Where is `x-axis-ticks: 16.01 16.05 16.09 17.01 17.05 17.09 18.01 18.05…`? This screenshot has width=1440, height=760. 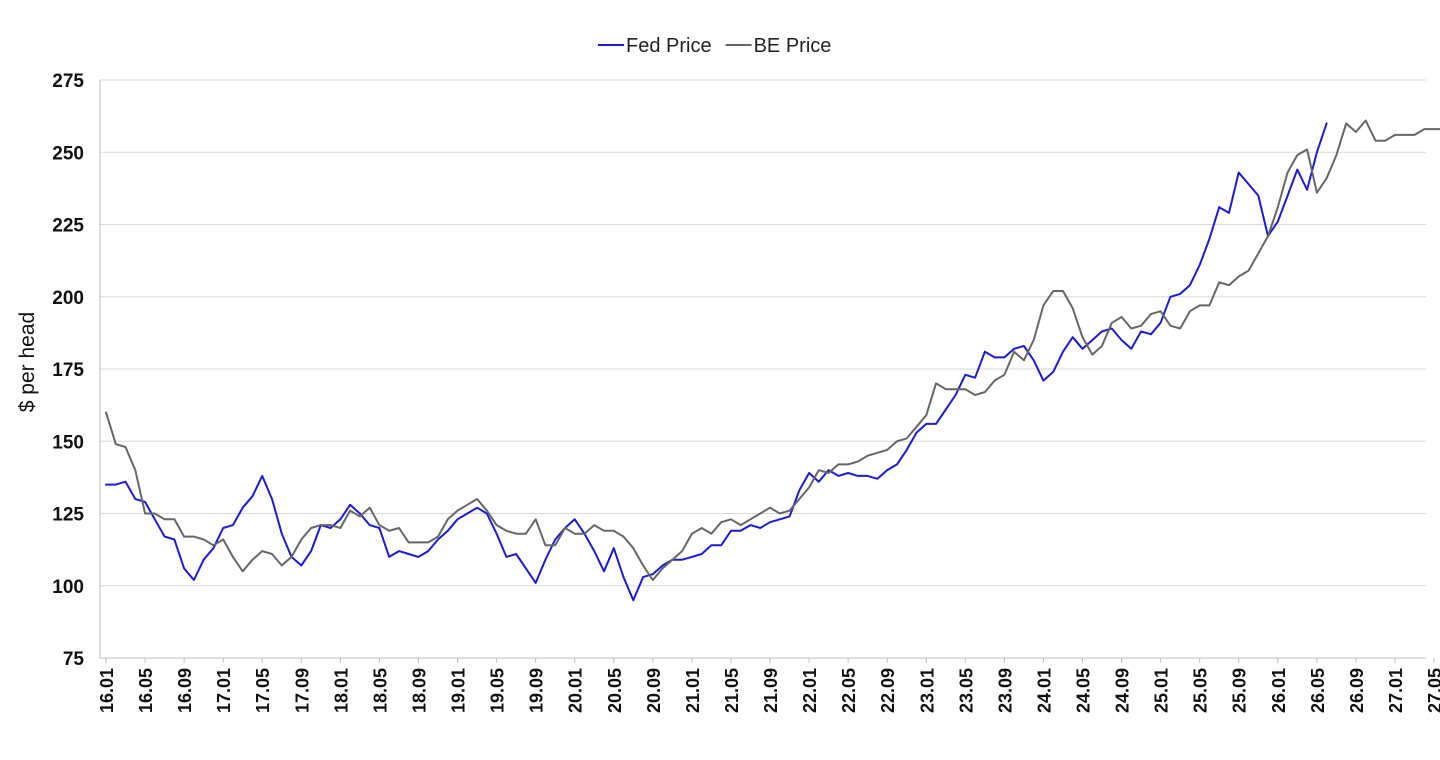 x-axis-ticks: 16.01 16.05 16.09 17.01 17.05 17.09 18.01 18.05… is located at coordinates (768, 685).